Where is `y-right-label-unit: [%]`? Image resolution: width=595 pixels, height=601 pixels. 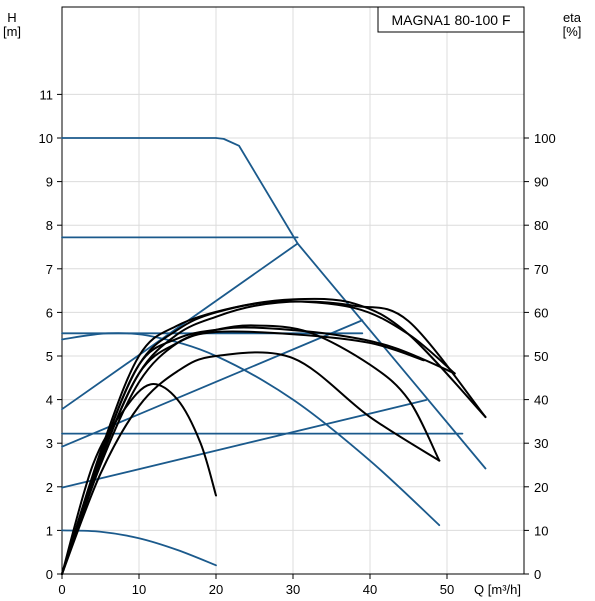
y-right-label-unit: [%] is located at coordinates (572, 31).